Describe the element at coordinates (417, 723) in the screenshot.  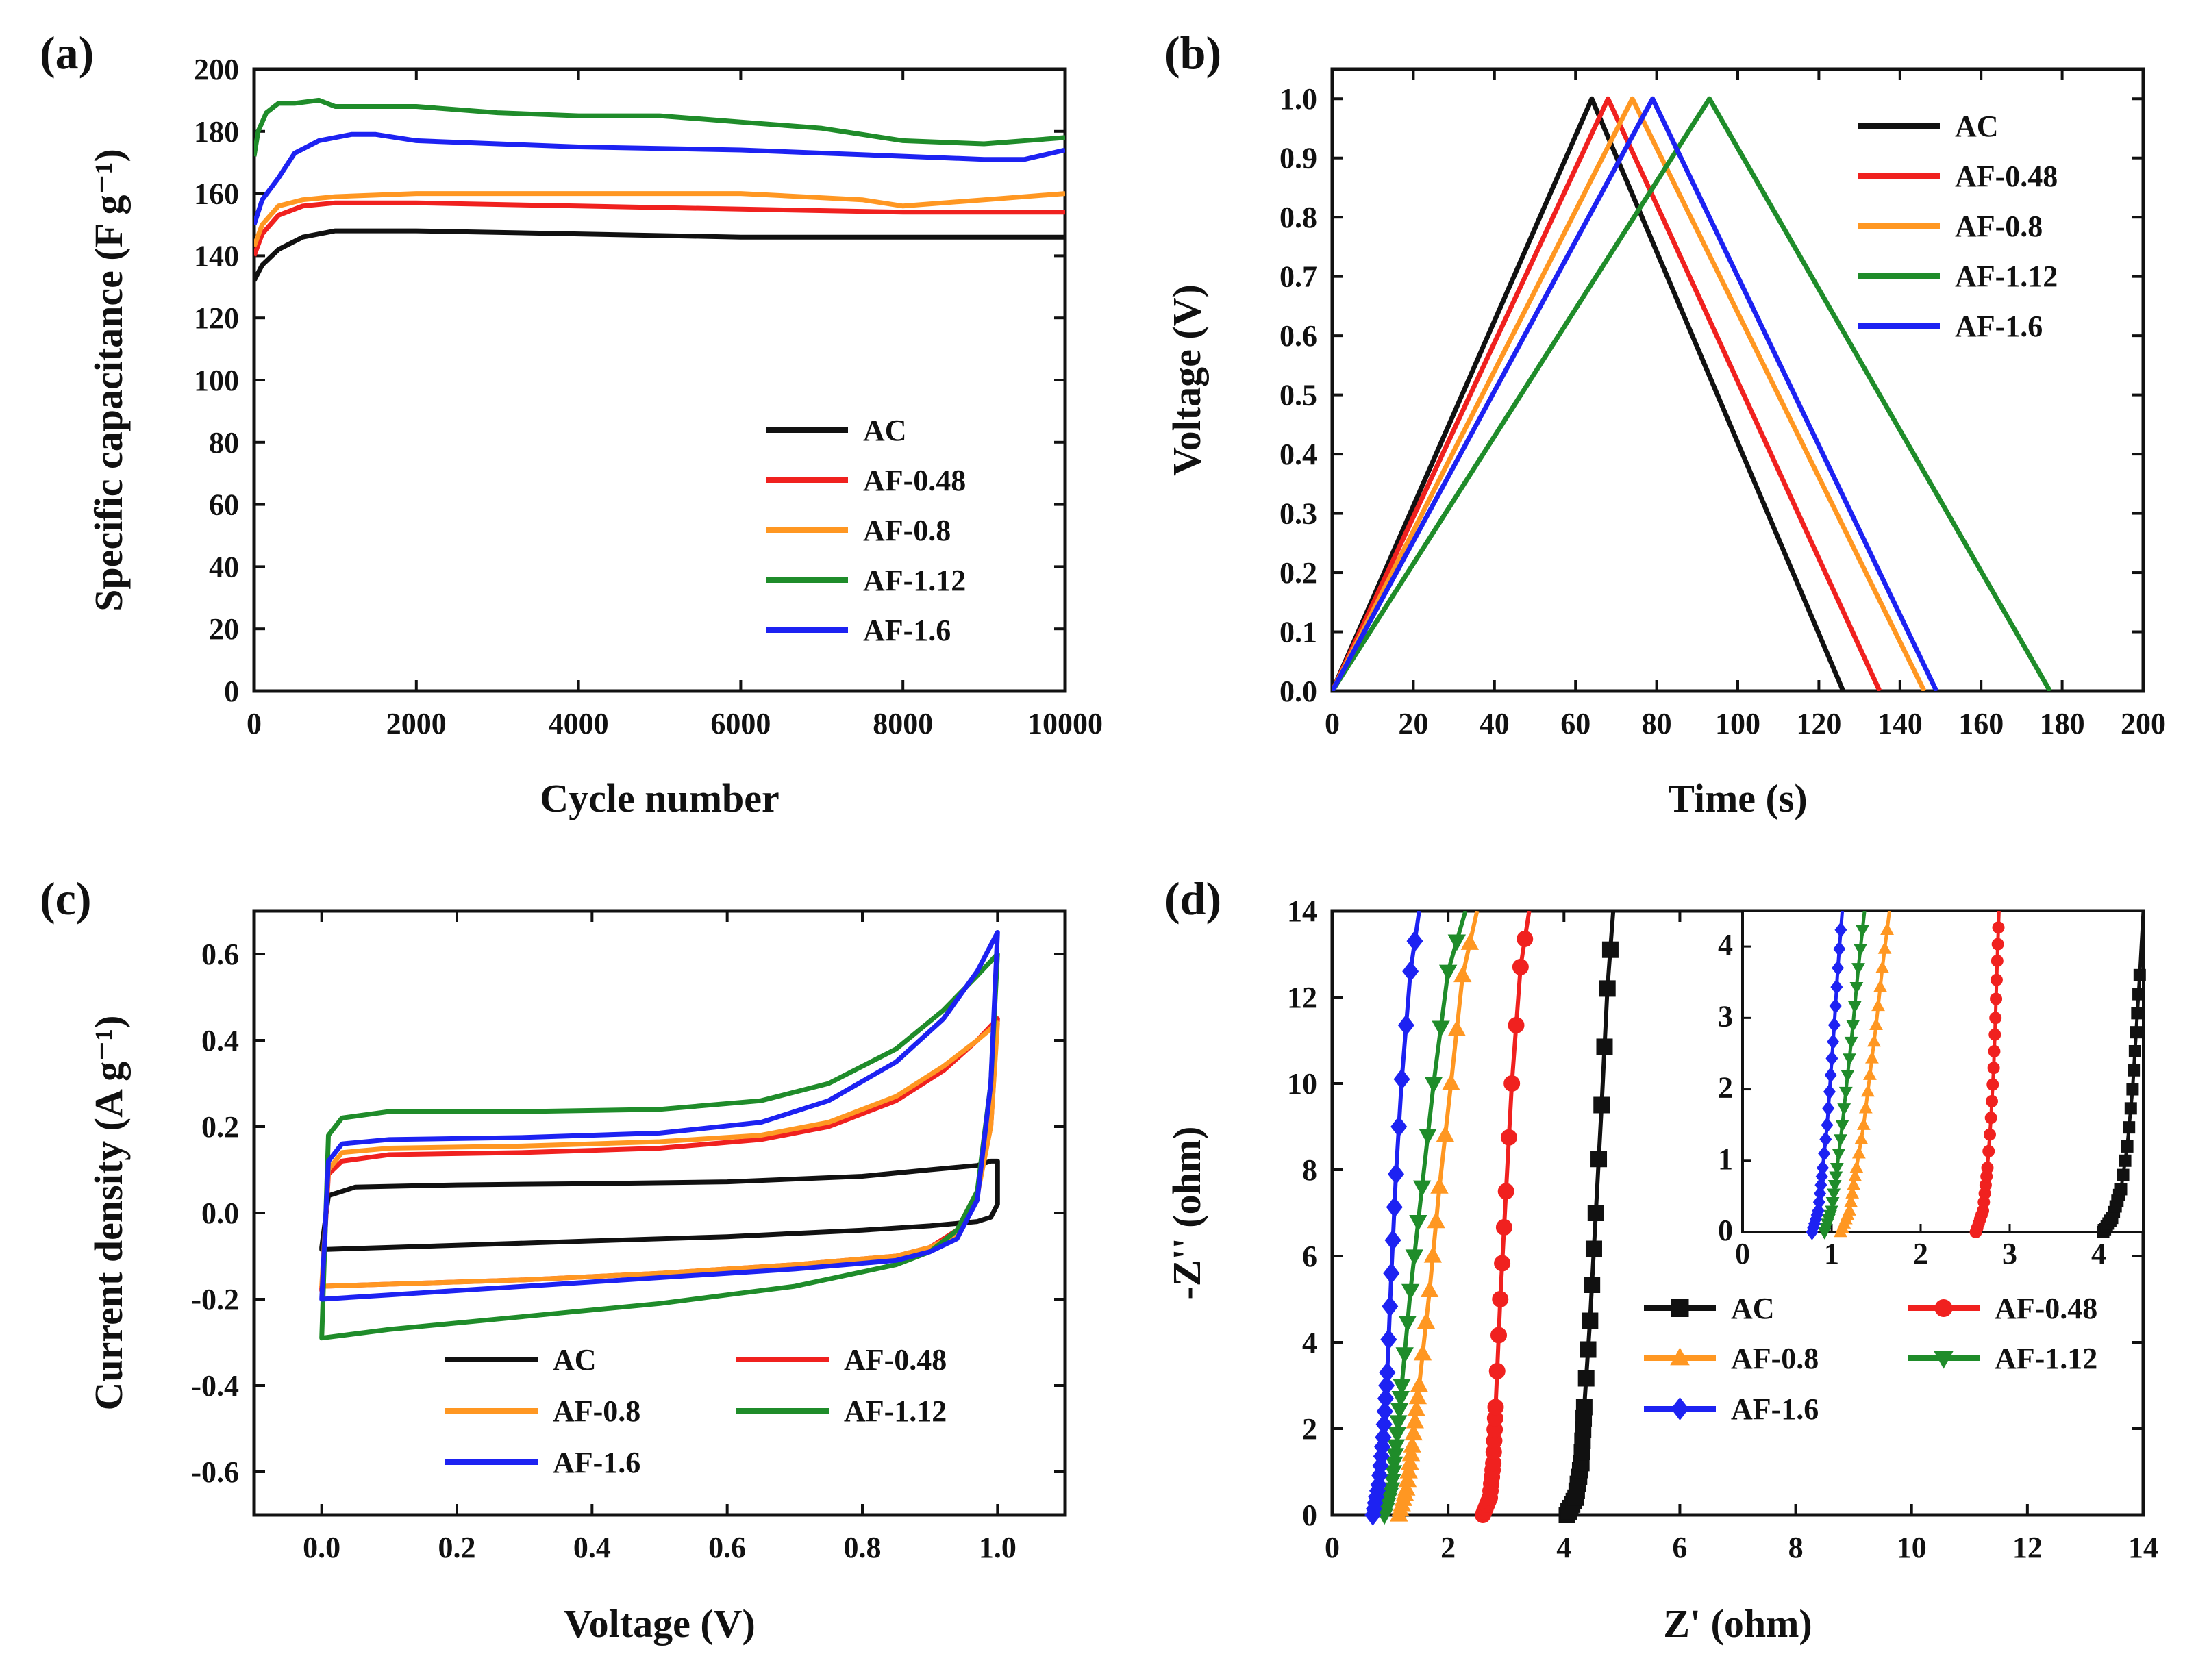
I see `x-tick-label: 2000` at that location.